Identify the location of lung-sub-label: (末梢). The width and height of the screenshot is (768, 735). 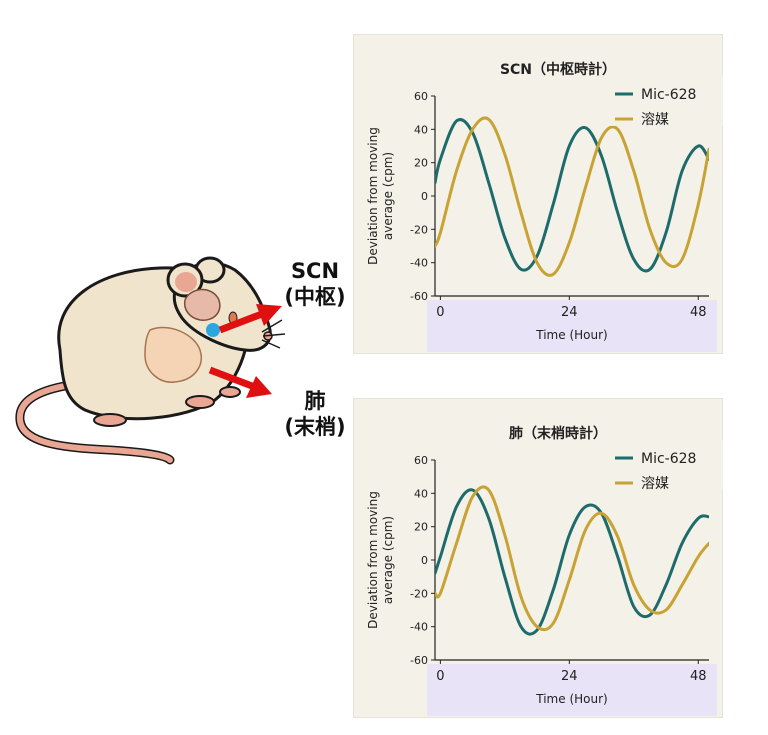
(314, 427).